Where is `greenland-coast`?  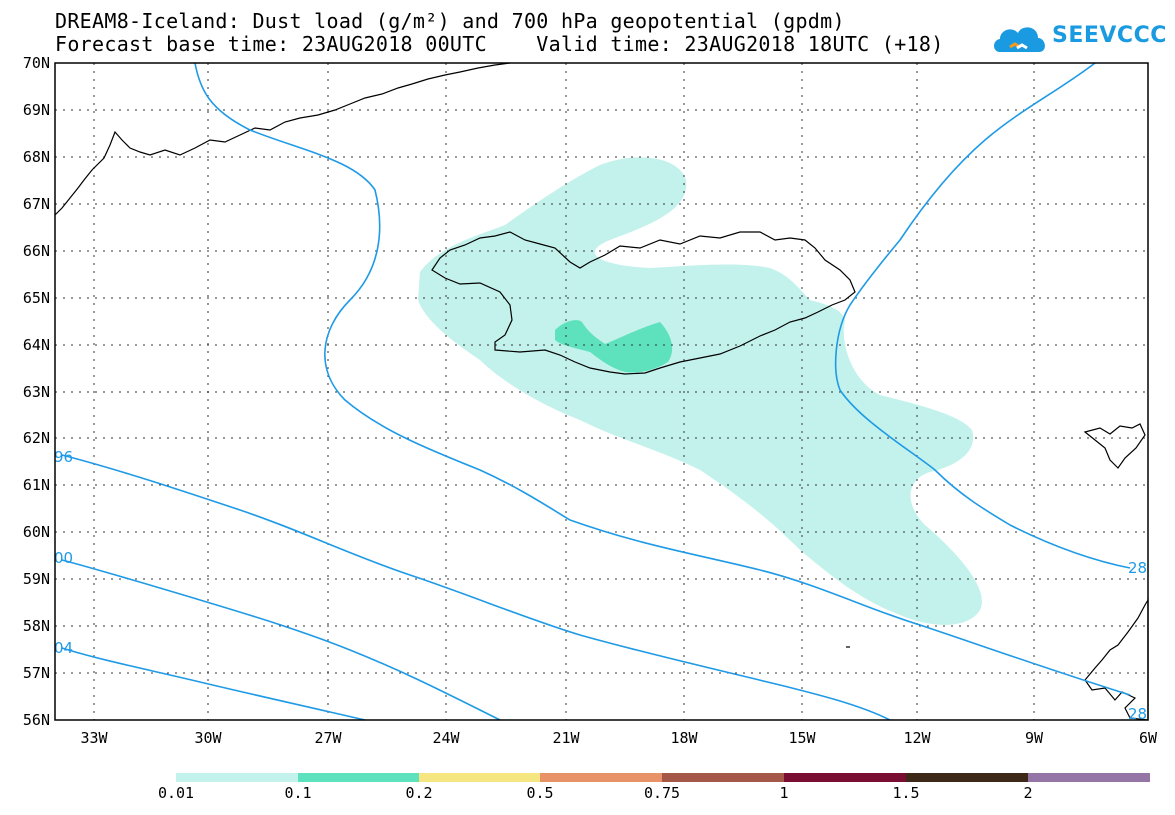
greenland-coast is located at coordinates (282, 139).